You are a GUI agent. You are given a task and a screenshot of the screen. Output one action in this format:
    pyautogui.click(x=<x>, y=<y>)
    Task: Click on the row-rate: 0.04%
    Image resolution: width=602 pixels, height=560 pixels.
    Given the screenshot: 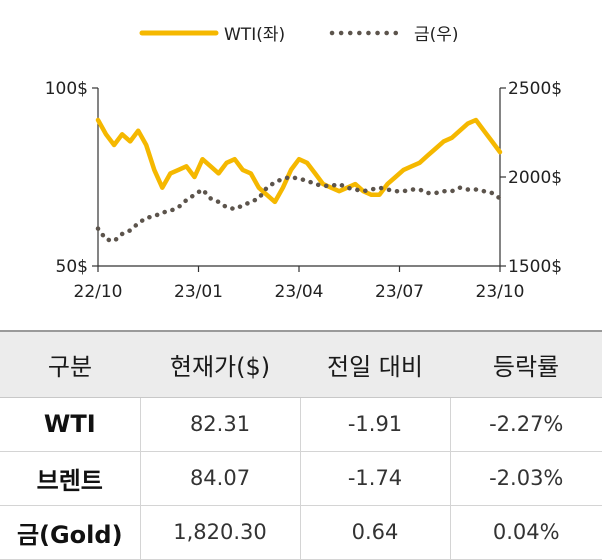 What is the action you would take?
    pyautogui.click(x=525, y=532)
    